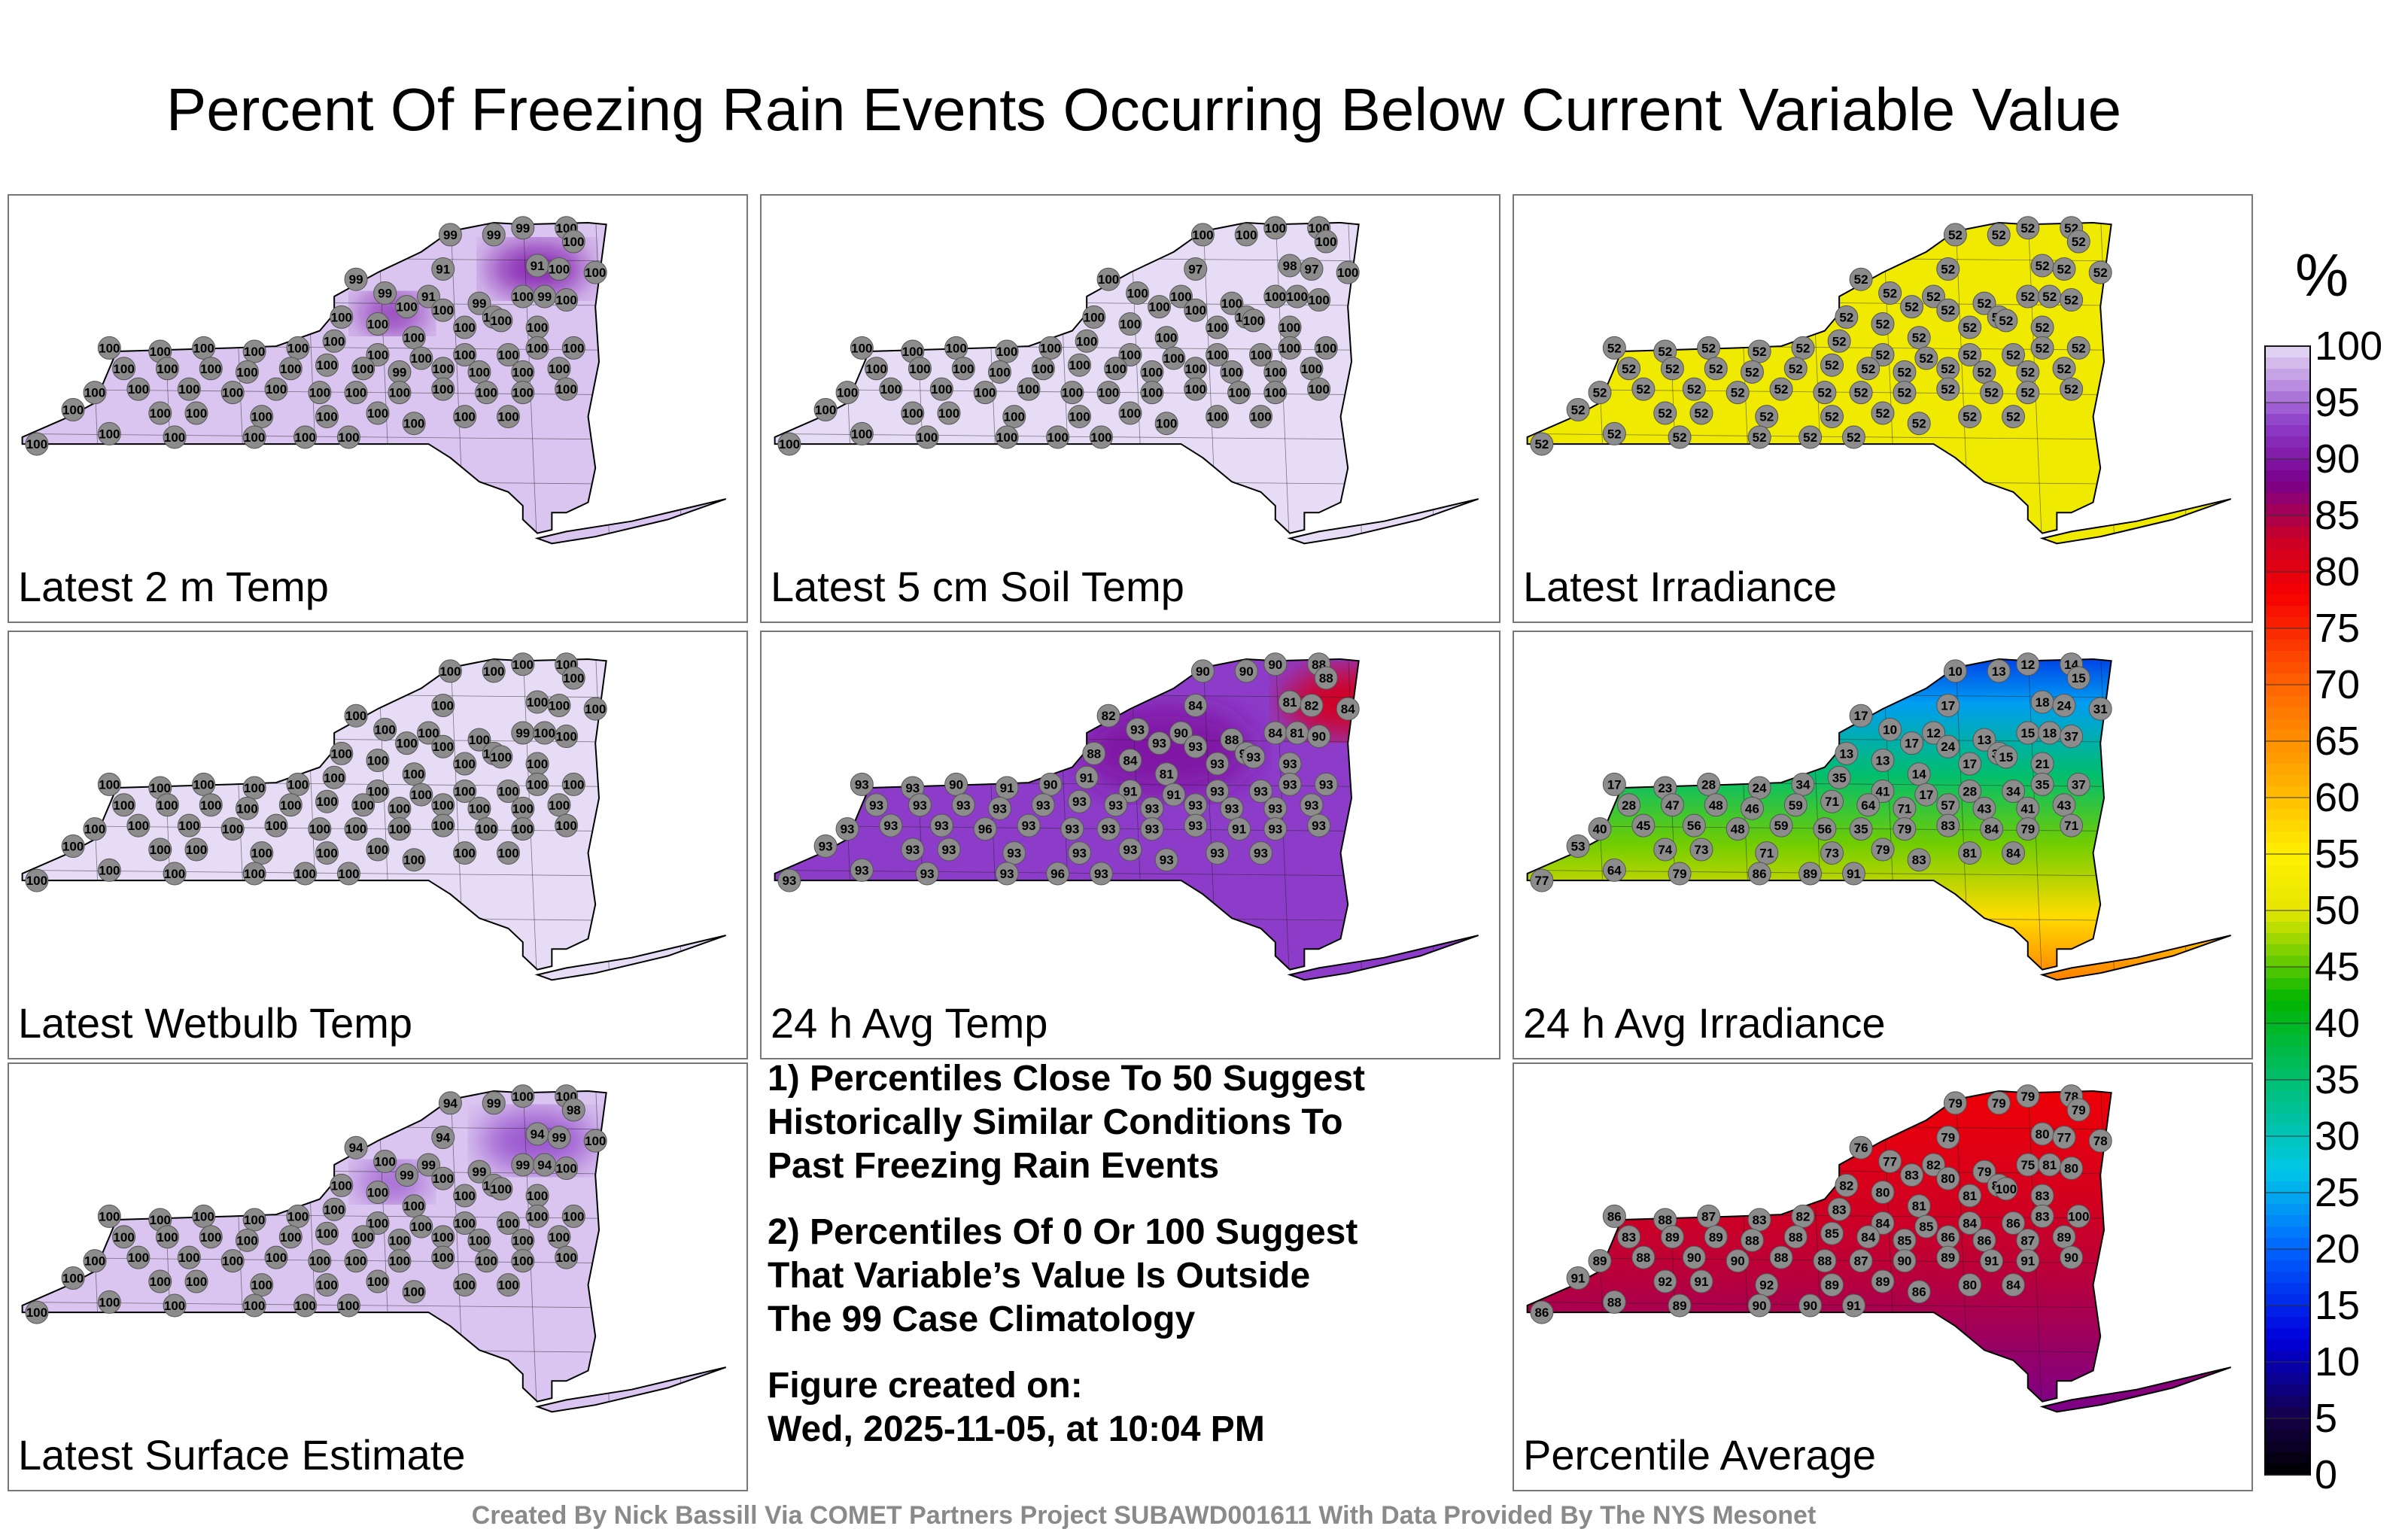 The height and width of the screenshot is (1535, 2408). Describe the element at coordinates (1984, 808) in the screenshot. I see `station-value: 43` at that location.